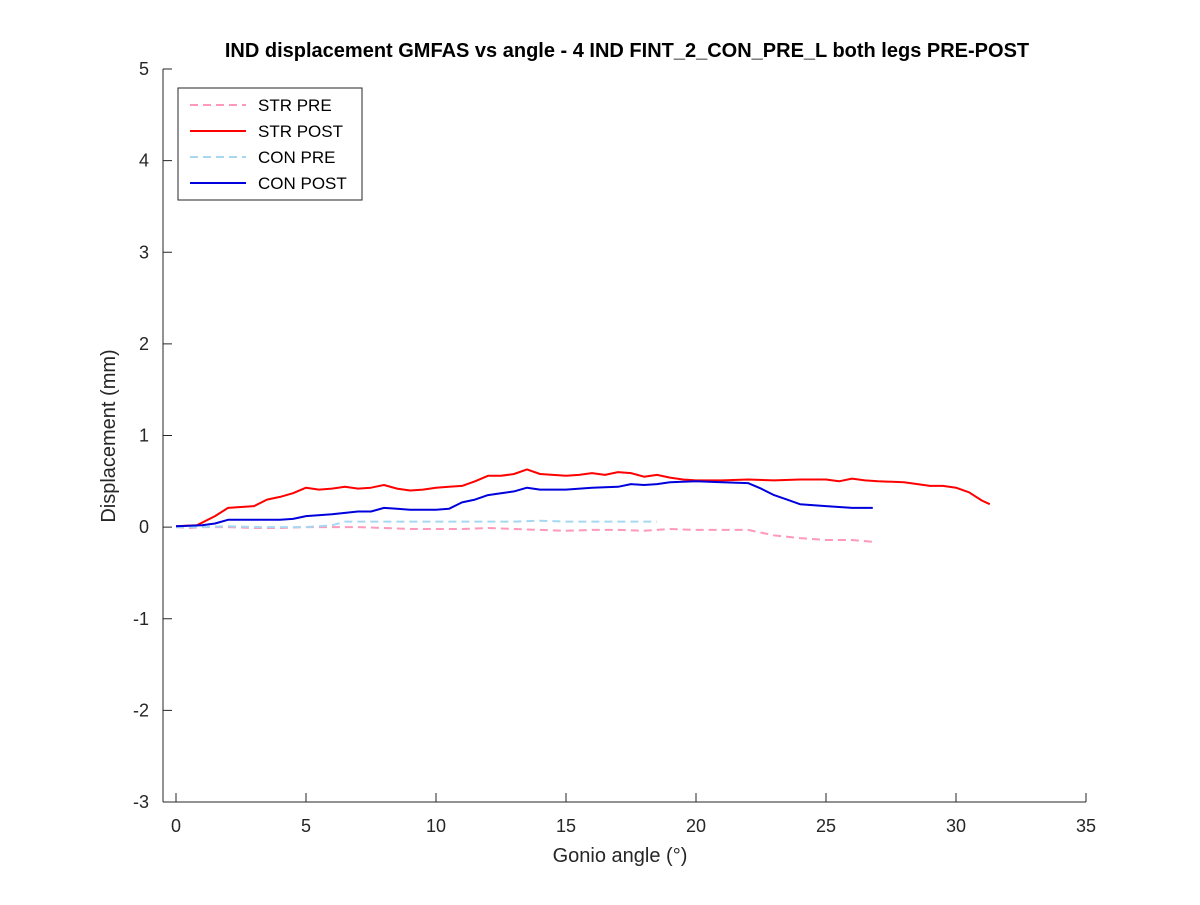 Image resolution: width=1200 pixels, height=905 pixels. Describe the element at coordinates (826, 826) in the screenshot. I see `x-tick-label: 25` at that location.